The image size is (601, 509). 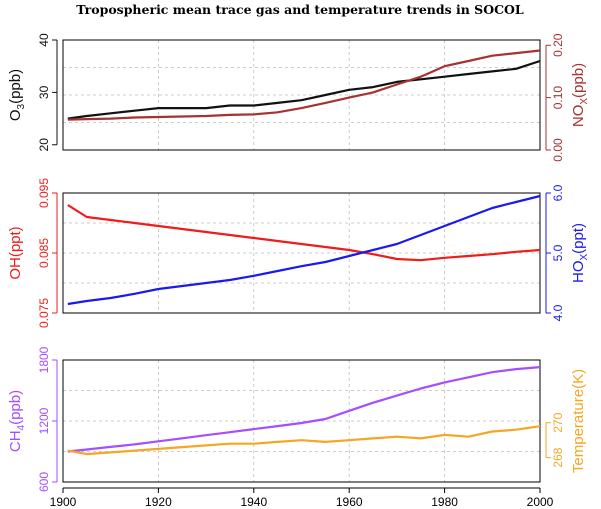 What do you see at coordinates (558, 457) in the screenshot?
I see `right-tick-label: 268` at bounding box center [558, 457].